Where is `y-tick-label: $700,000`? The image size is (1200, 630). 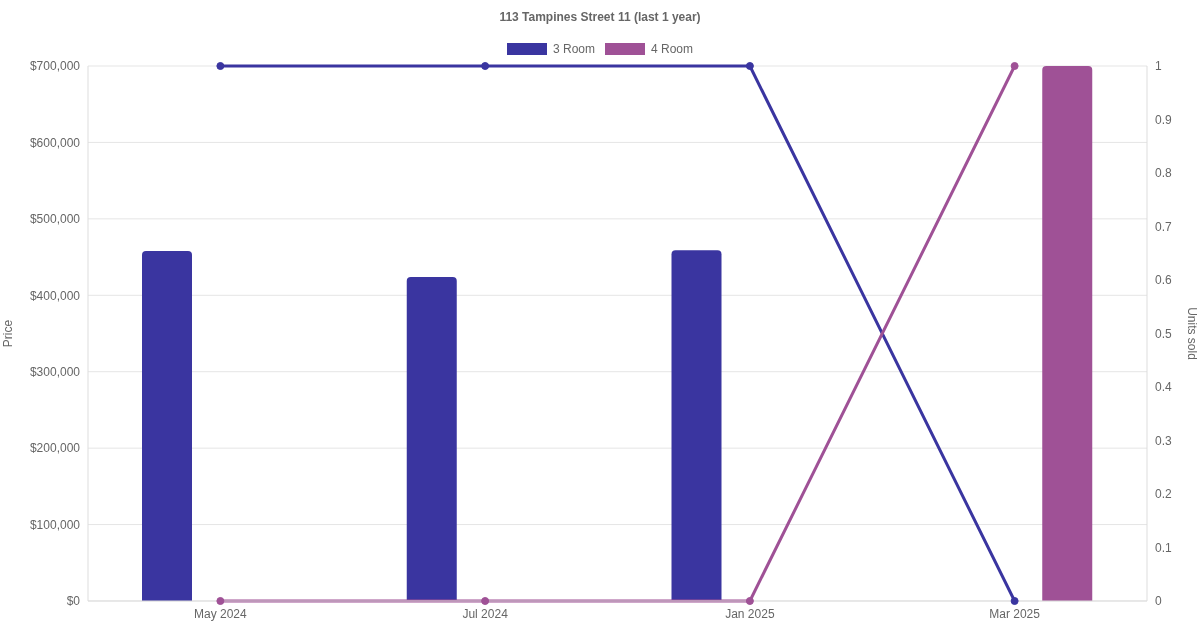
y-tick-label: $700,000 is located at coordinates (55, 66).